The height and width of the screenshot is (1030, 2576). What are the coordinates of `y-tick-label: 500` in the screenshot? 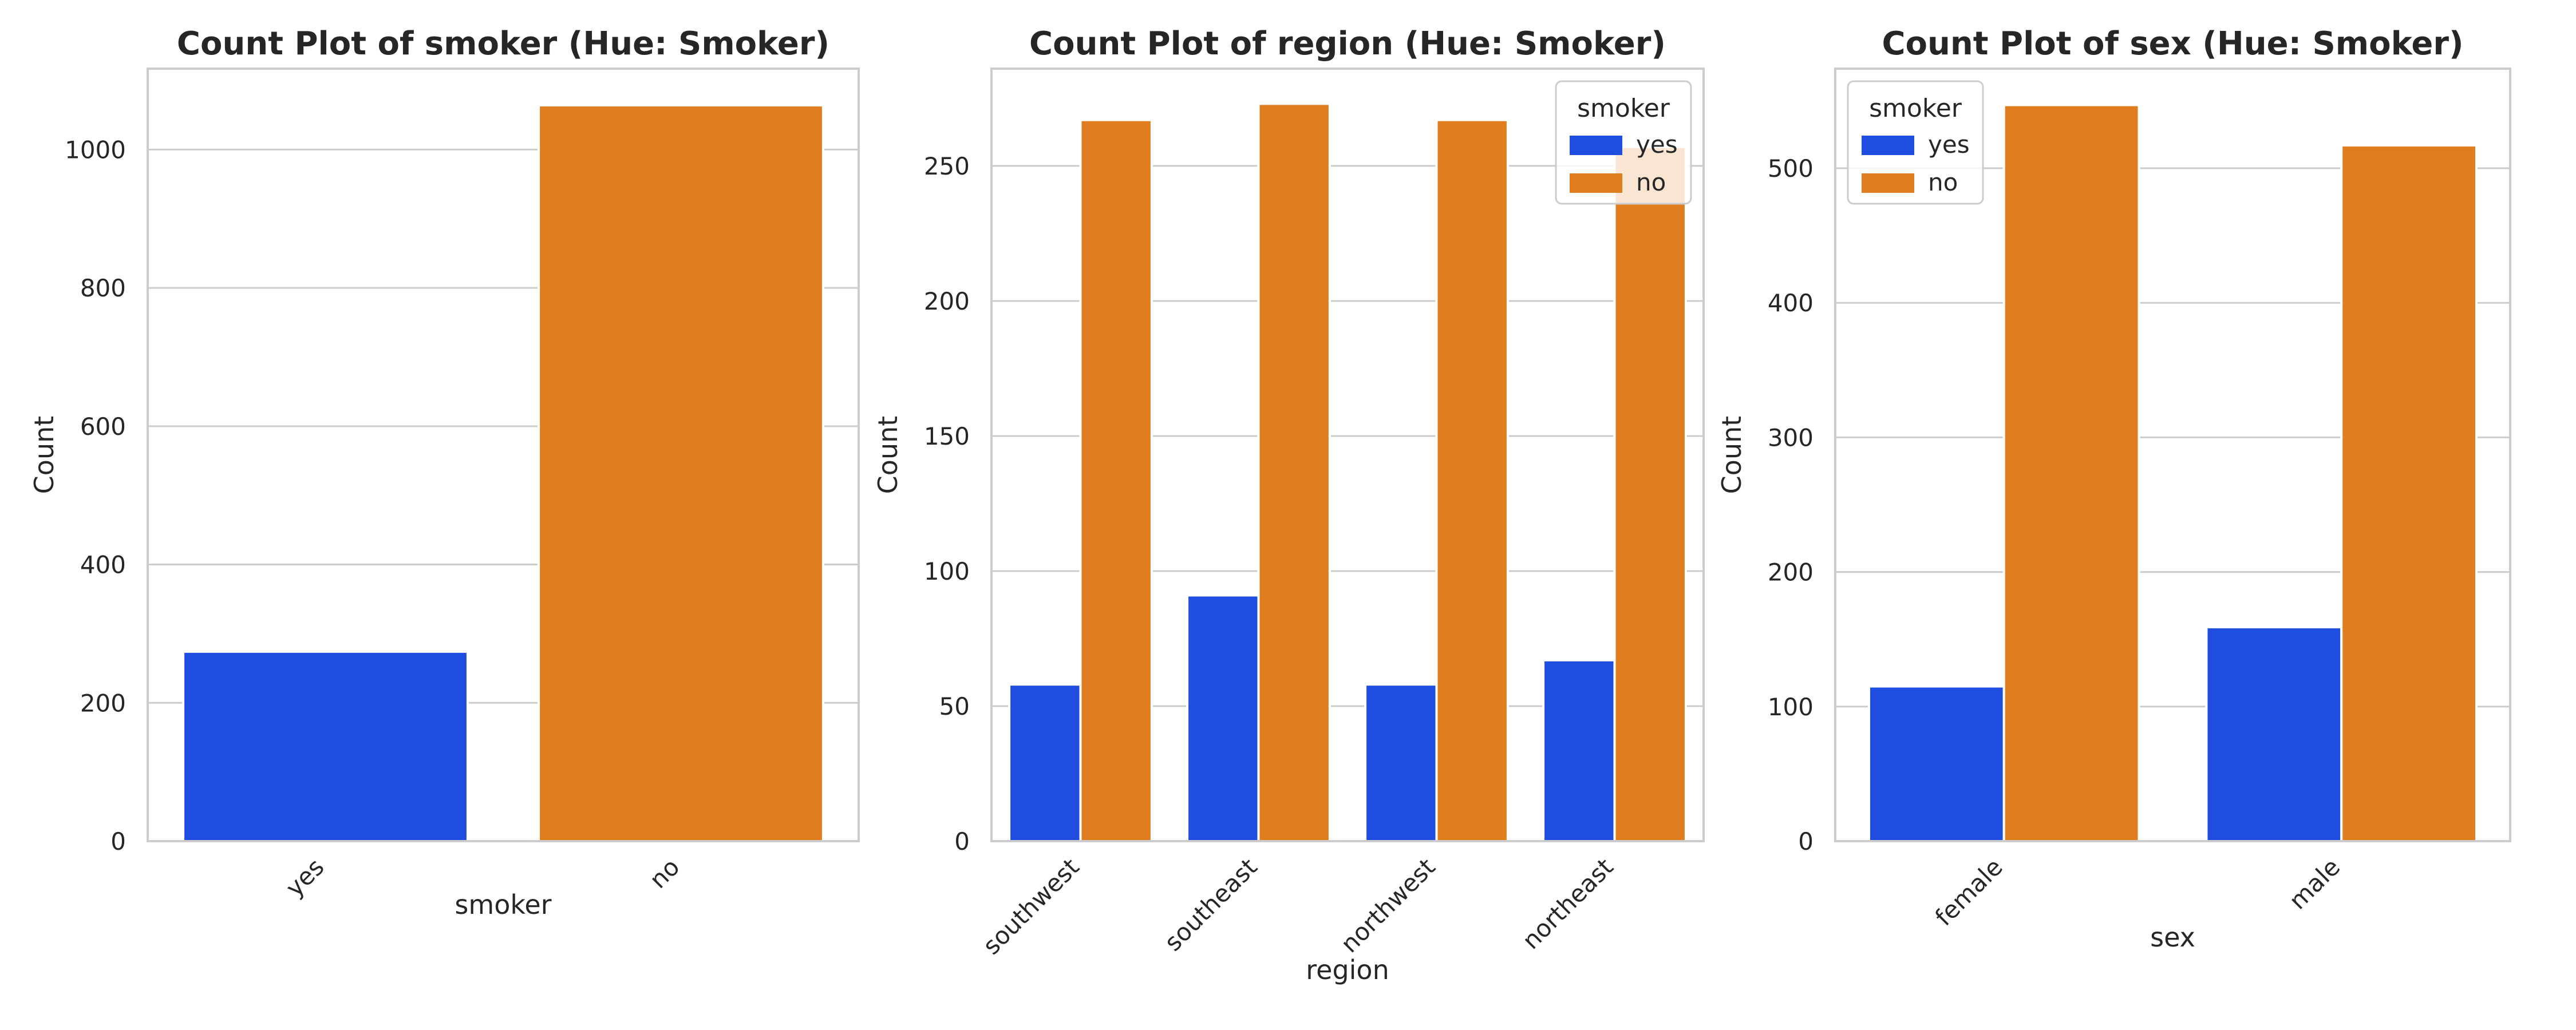 It's located at (1791, 168).